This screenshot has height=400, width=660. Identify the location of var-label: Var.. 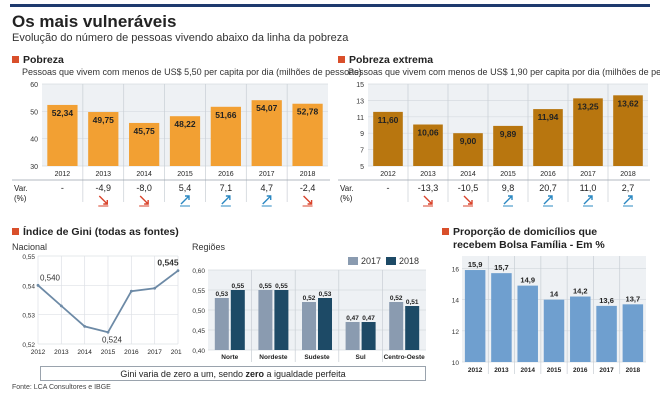
(347, 188).